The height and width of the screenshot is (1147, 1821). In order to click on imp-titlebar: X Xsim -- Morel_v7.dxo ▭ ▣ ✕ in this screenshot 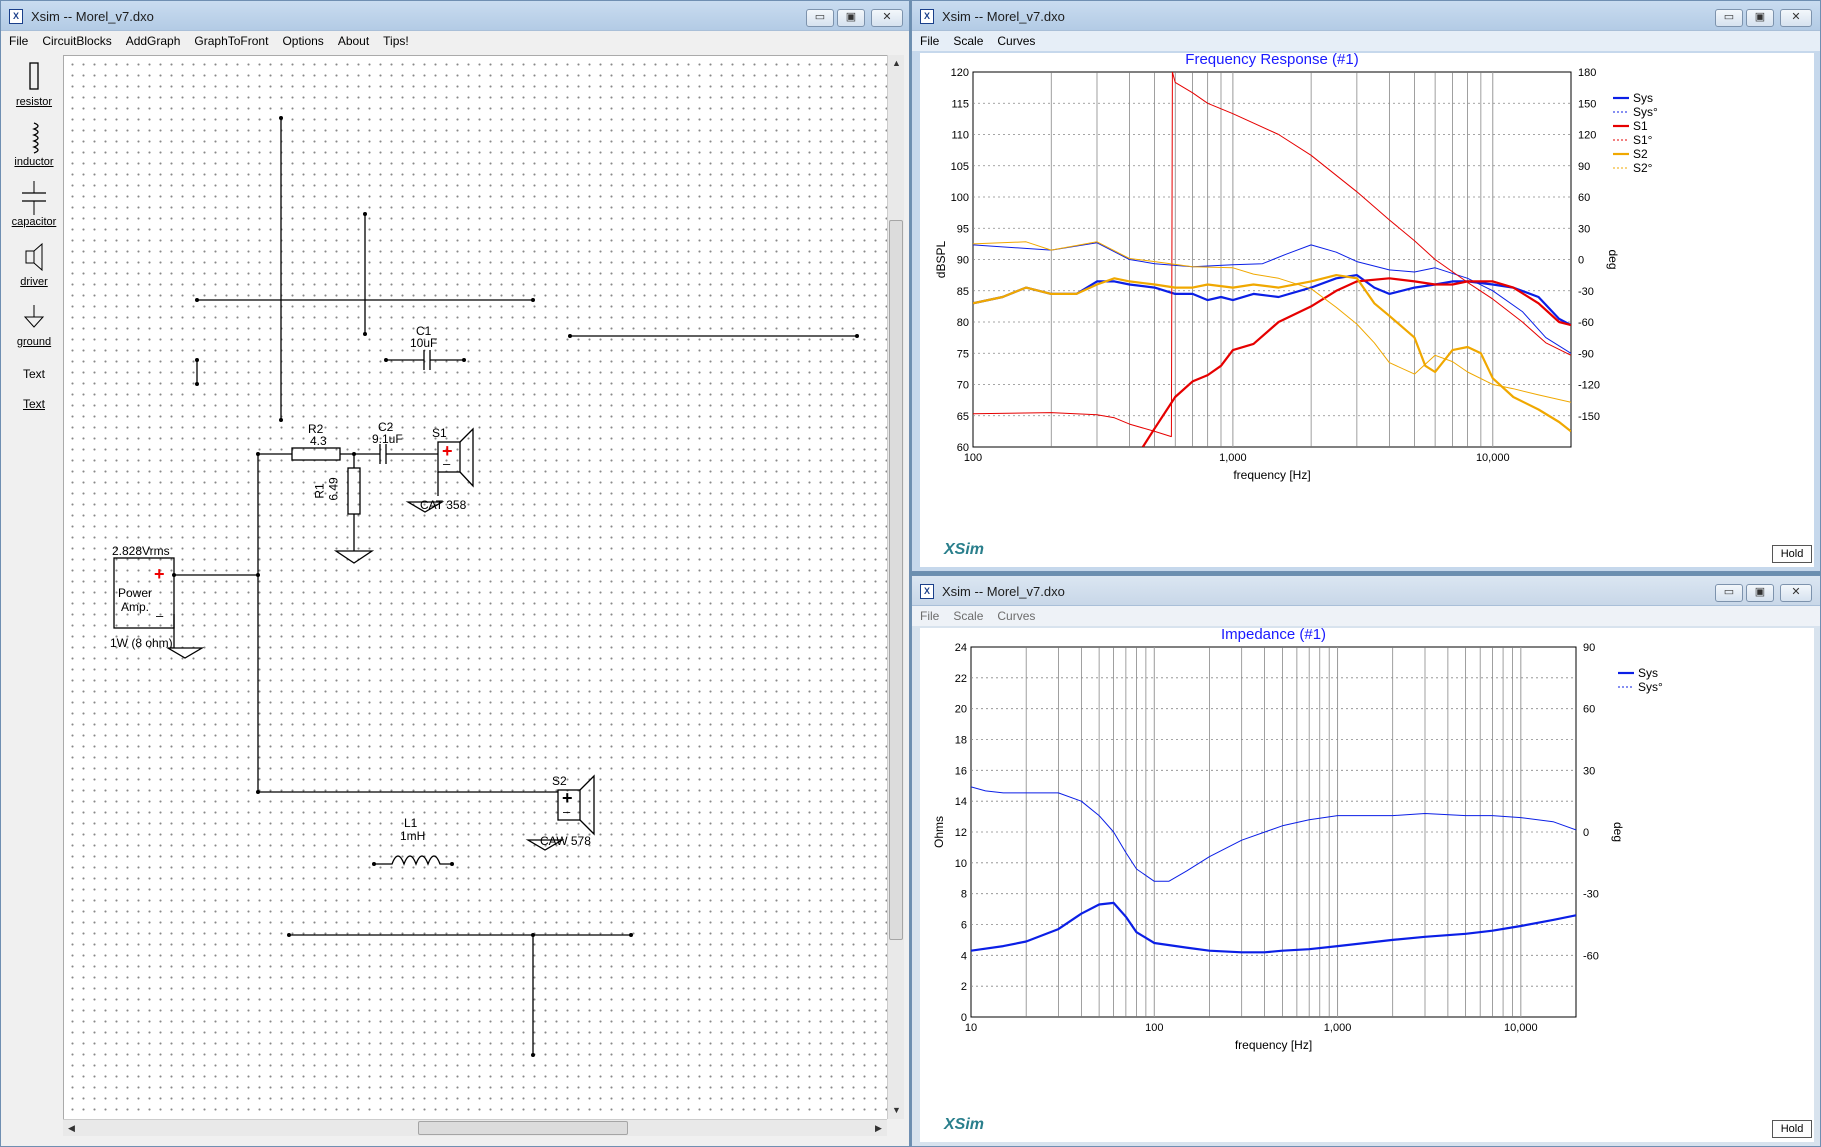, I will do `click(1366, 591)`.